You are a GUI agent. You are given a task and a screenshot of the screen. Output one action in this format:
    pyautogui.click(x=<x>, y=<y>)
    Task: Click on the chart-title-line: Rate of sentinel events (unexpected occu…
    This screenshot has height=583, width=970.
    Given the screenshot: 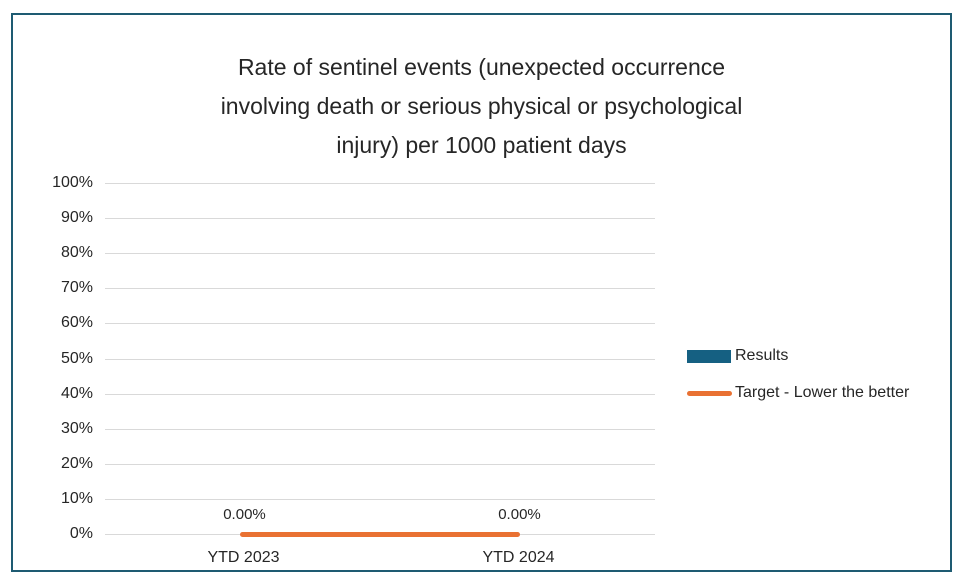 What is the action you would take?
    pyautogui.click(x=481, y=67)
    